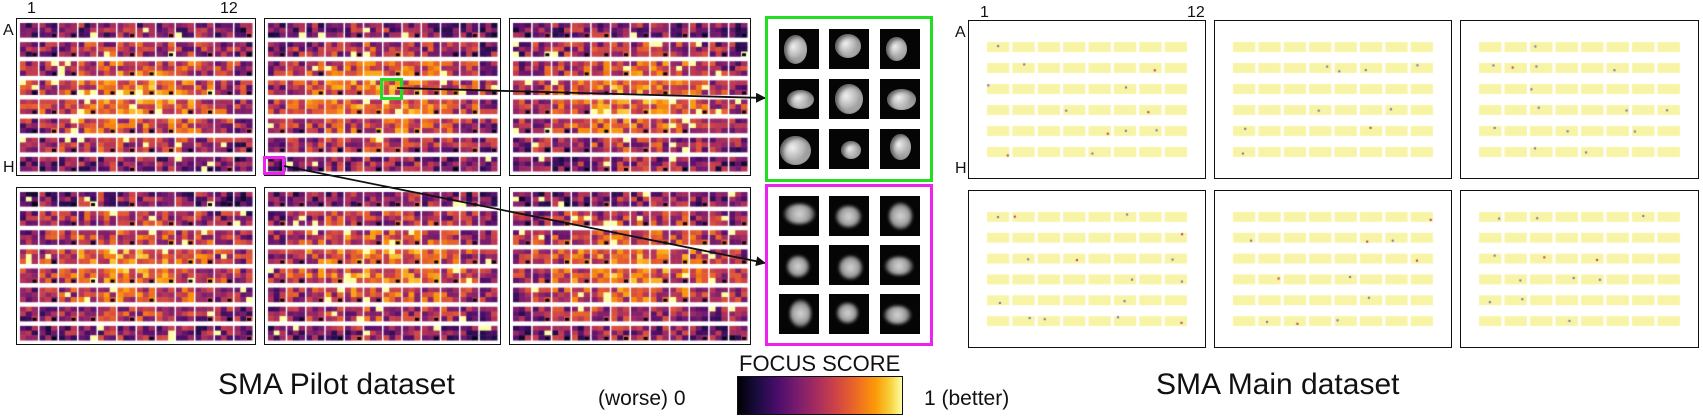 This screenshot has height=419, width=1703. What do you see at coordinates (274, 165) in the screenshot?
I see `bad-well-highlight` at bounding box center [274, 165].